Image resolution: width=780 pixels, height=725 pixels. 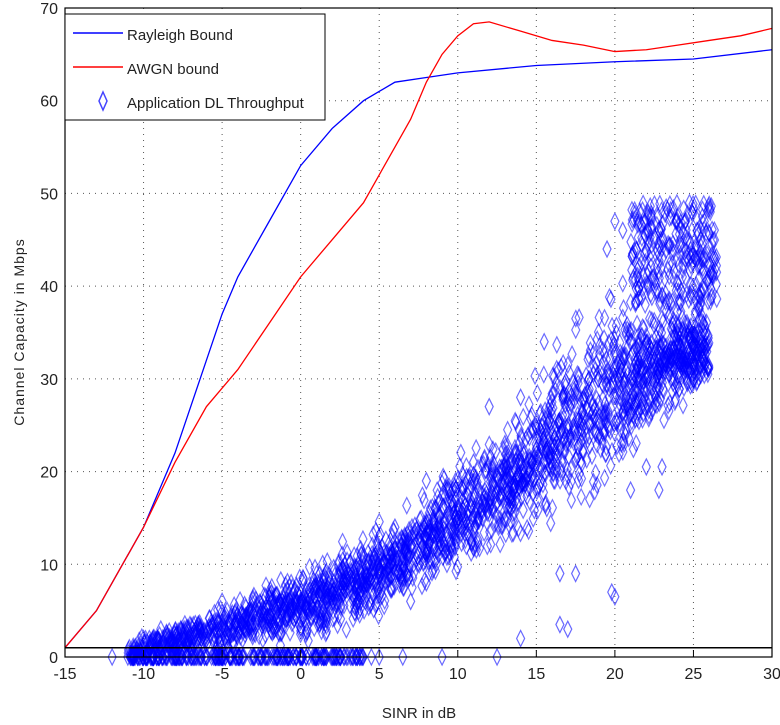 What do you see at coordinates (49, 287) in the screenshot?
I see `y-tick-label: 40` at bounding box center [49, 287].